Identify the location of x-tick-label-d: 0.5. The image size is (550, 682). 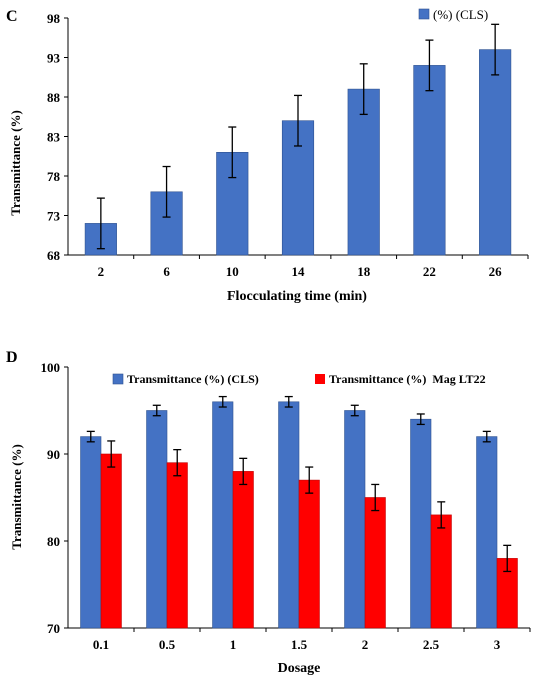
(167, 644).